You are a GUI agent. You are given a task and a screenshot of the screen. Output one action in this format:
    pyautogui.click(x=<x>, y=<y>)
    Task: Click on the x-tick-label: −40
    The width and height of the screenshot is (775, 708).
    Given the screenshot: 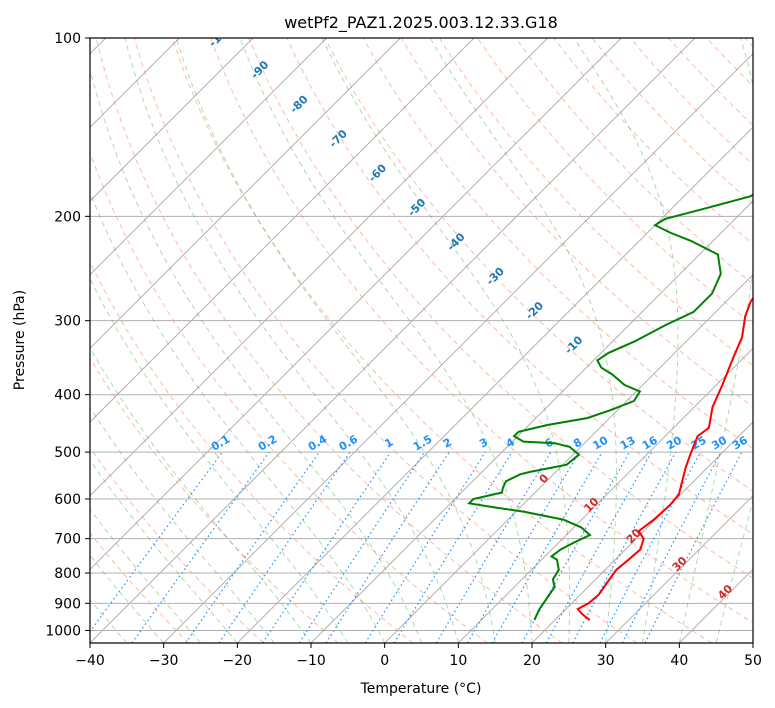 What is the action you would take?
    pyautogui.click(x=90, y=661)
    